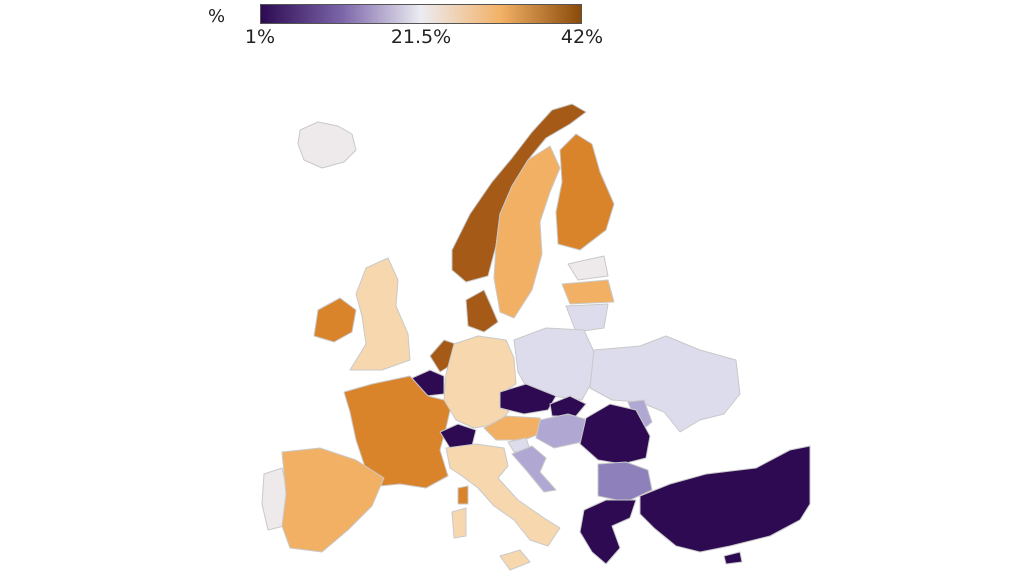 The height and width of the screenshot is (577, 1024). What do you see at coordinates (503, 495) in the screenshot?
I see `region-italy` at bounding box center [503, 495].